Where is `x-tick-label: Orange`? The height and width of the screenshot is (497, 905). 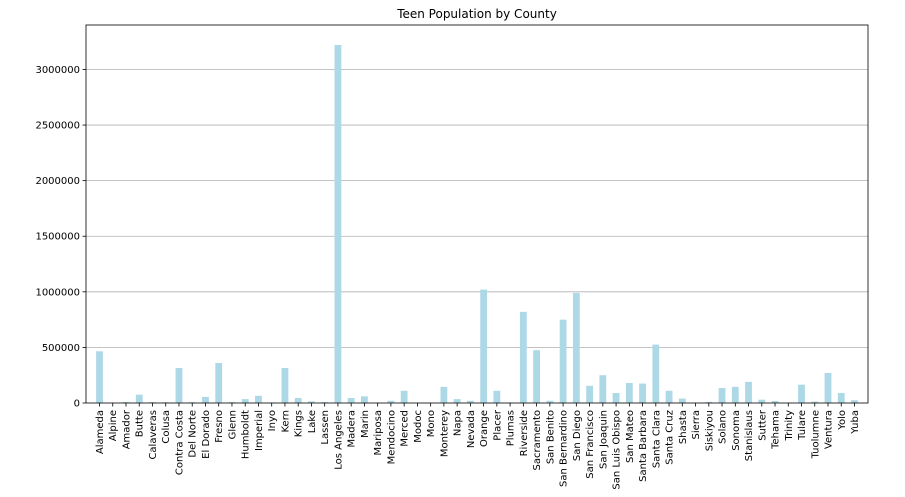 x-tick-label: Orange is located at coordinates (484, 428).